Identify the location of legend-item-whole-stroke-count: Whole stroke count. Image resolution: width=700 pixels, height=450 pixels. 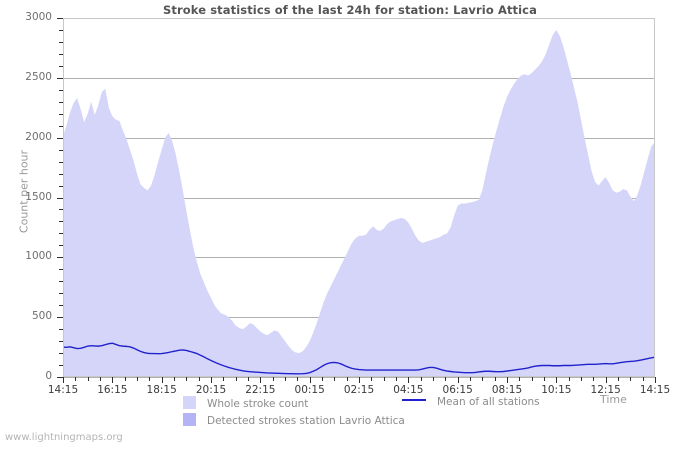
(245, 403).